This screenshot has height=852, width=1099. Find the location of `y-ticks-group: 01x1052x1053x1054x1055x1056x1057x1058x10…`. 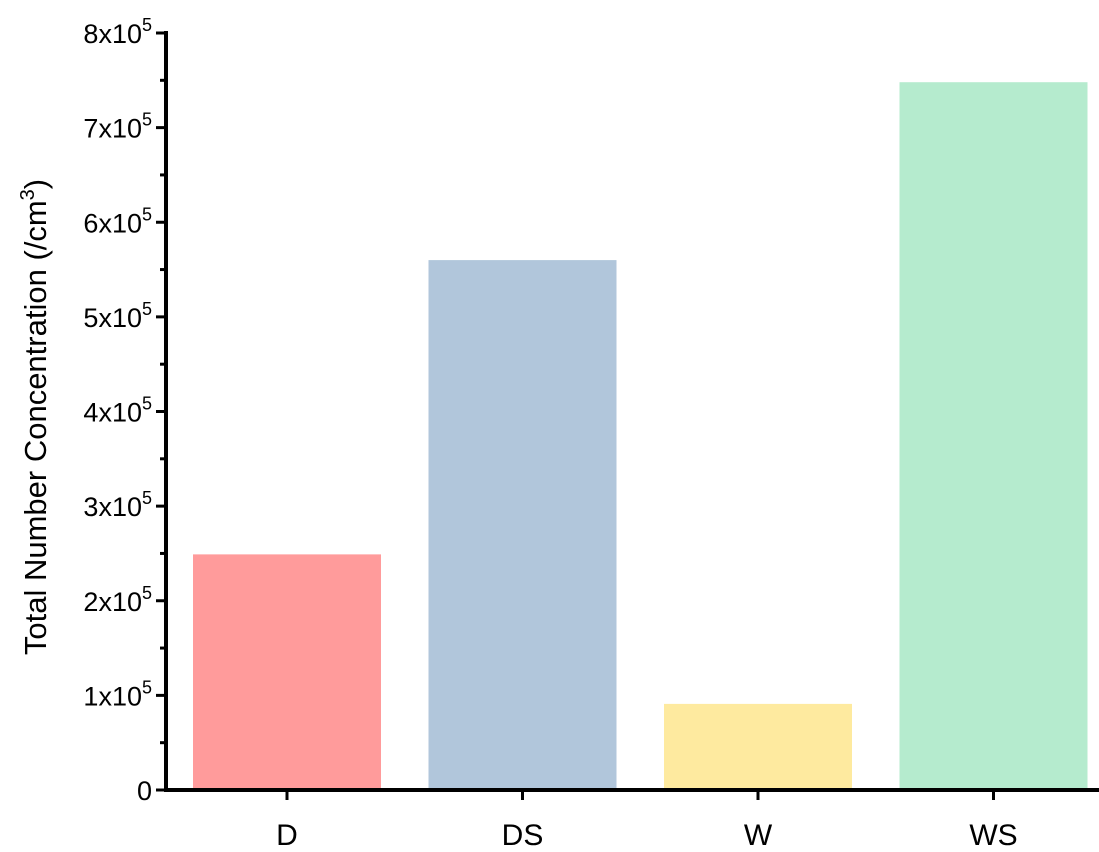

y-ticks-group: 01x1052x1053x1054x1055x1056x1057x1058x10… is located at coordinates (124, 410).